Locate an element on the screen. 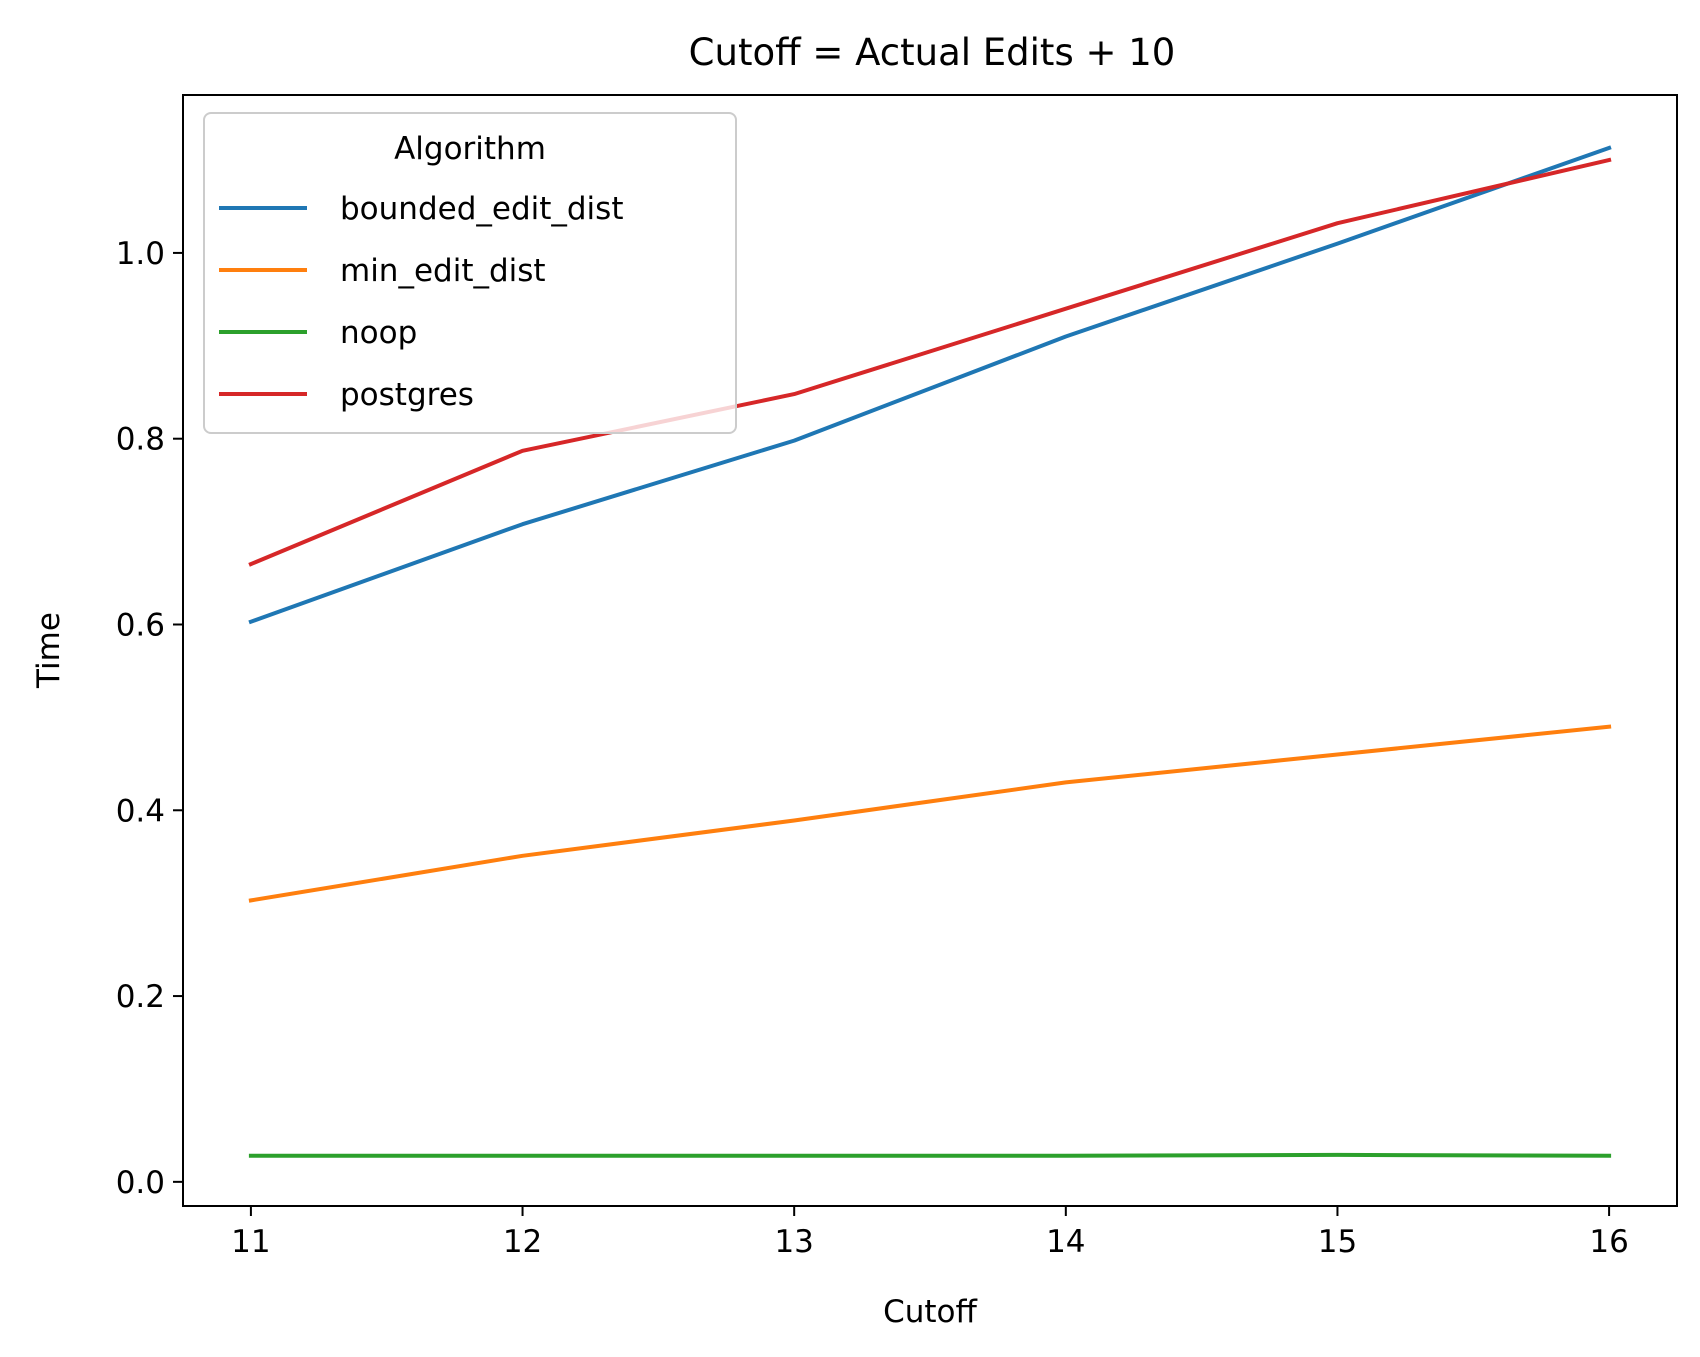 Image resolution: width=1700 pixels, height=1357 pixels. legend-title: Algorithm is located at coordinates (470, 149).